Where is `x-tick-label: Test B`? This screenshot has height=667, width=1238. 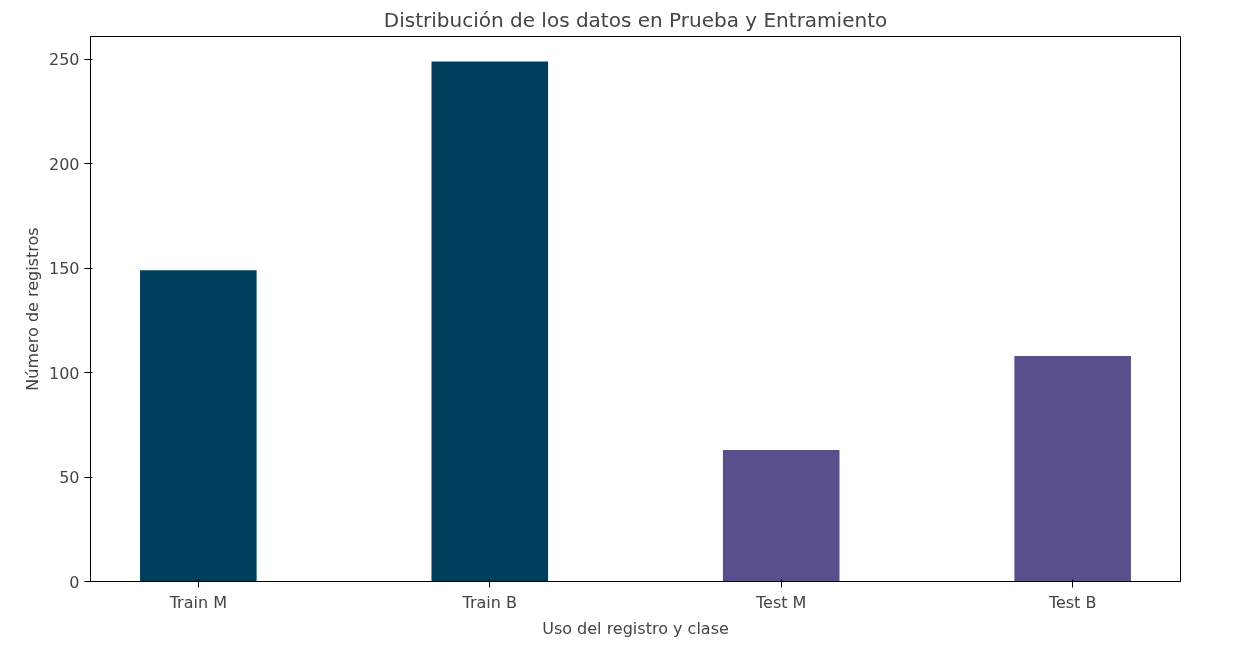 x-tick-label: Test B is located at coordinates (1072, 602).